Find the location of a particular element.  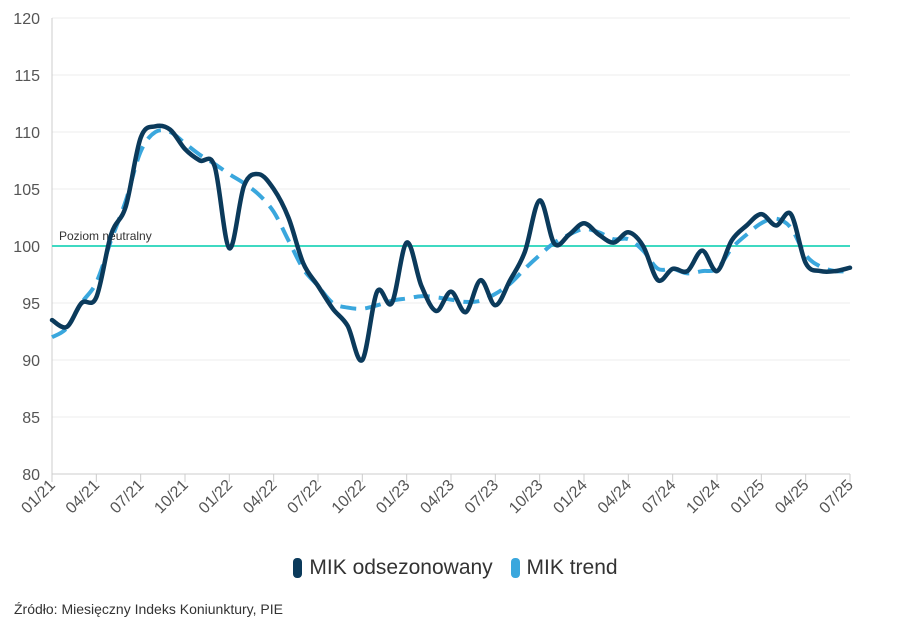

x-tick-label-01-25: 01/25 is located at coordinates (748, 497).